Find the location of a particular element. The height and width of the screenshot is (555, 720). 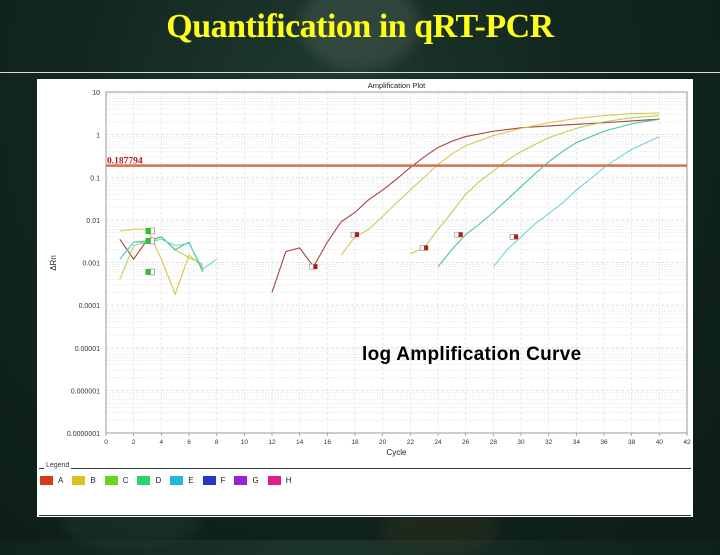

x-tick-label: 34 is located at coordinates (577, 442).